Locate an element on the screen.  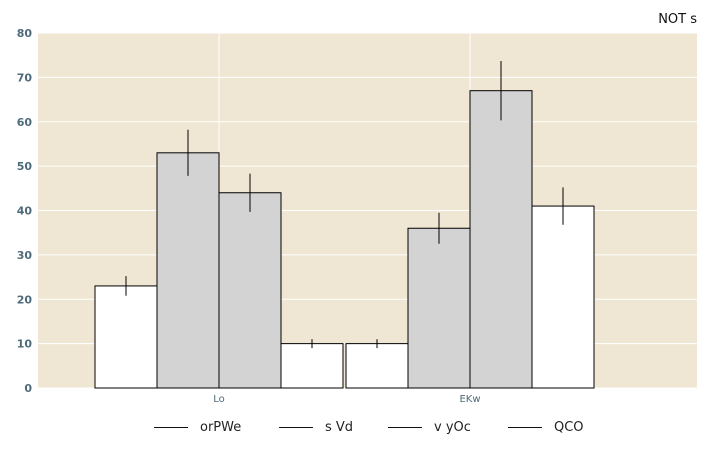
y-tick-label-5: 50 is located at coordinates (25, 166).